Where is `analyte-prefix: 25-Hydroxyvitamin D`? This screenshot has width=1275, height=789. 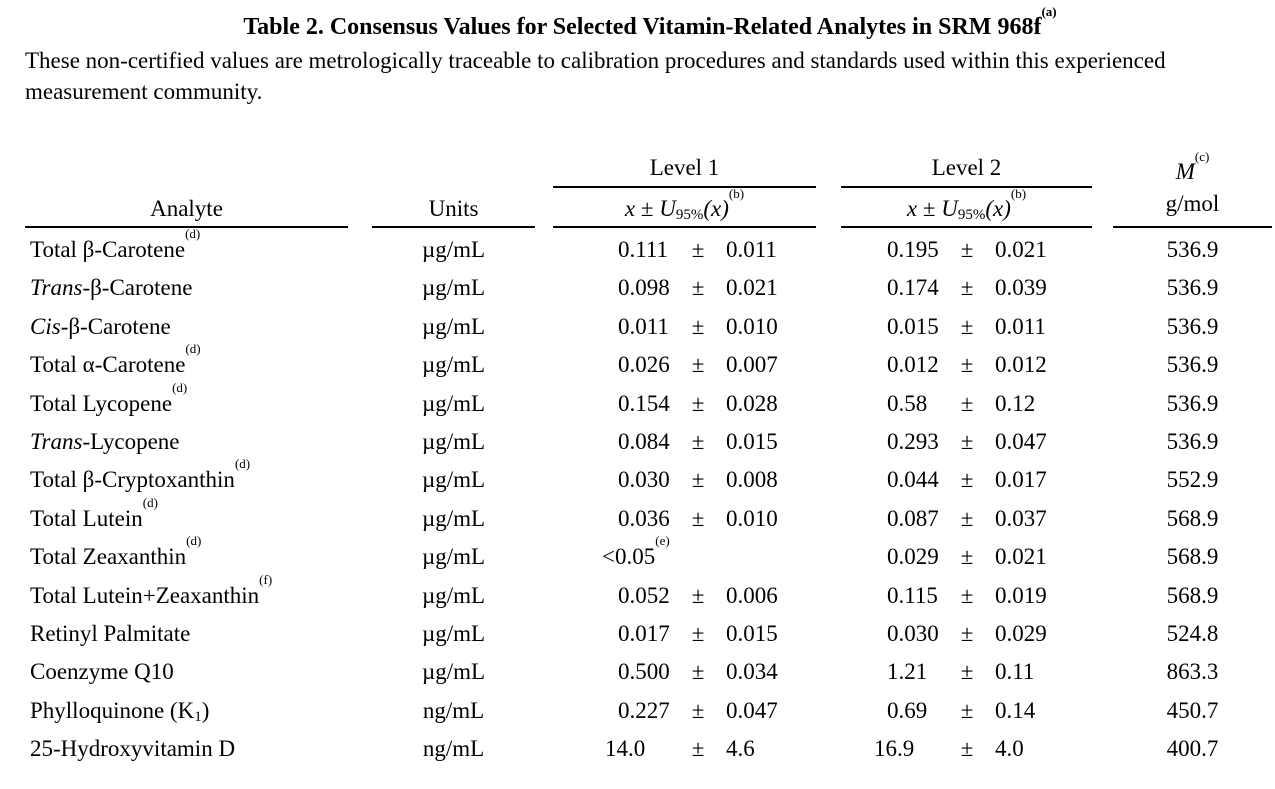 analyte-prefix: 25-Hydroxyvitamin D is located at coordinates (133, 748).